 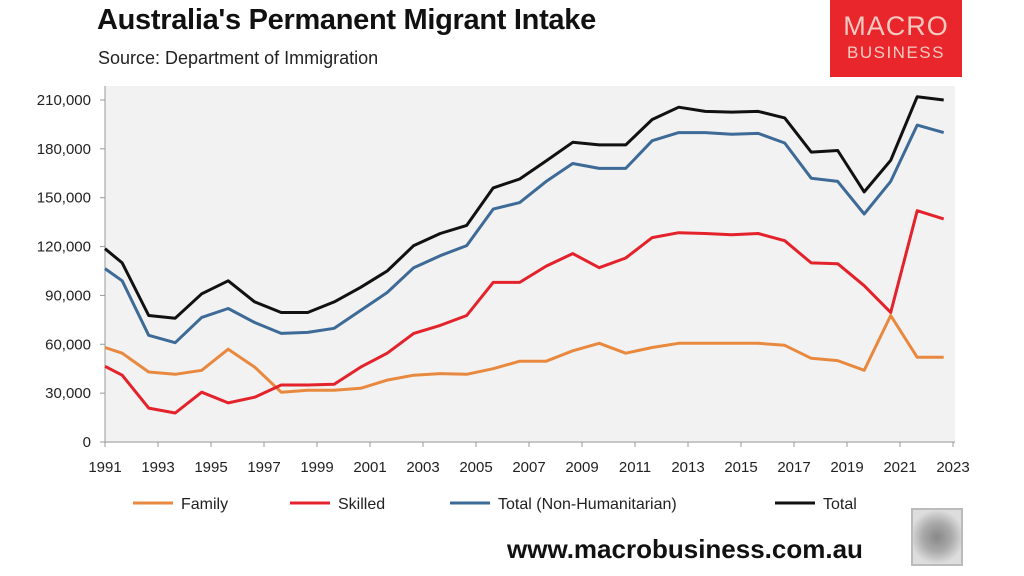 What do you see at coordinates (210, 467) in the screenshot?
I see `x-tick-label: 1995` at bounding box center [210, 467].